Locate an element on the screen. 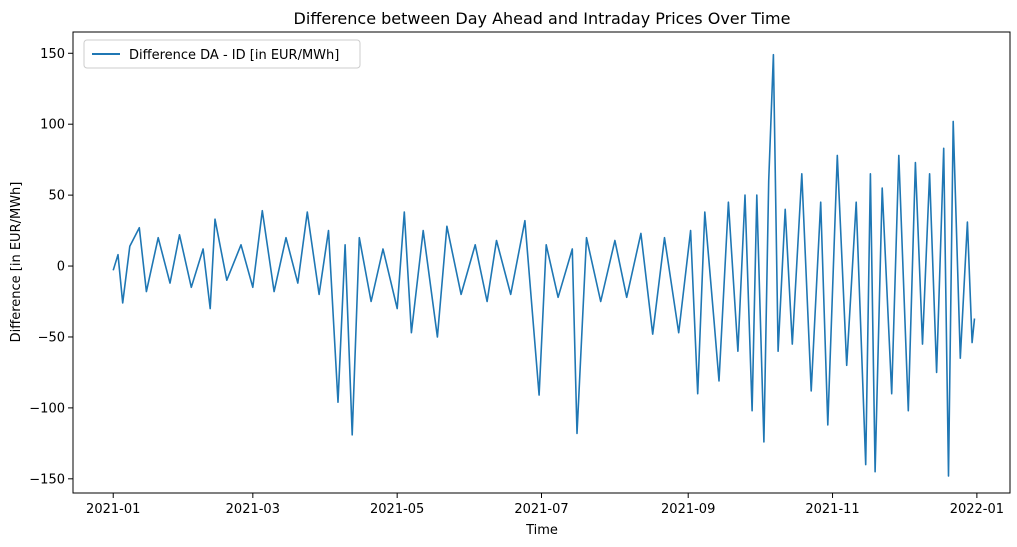 The height and width of the screenshot is (547, 1017). x-tick-label: 2021-11 is located at coordinates (832, 509).